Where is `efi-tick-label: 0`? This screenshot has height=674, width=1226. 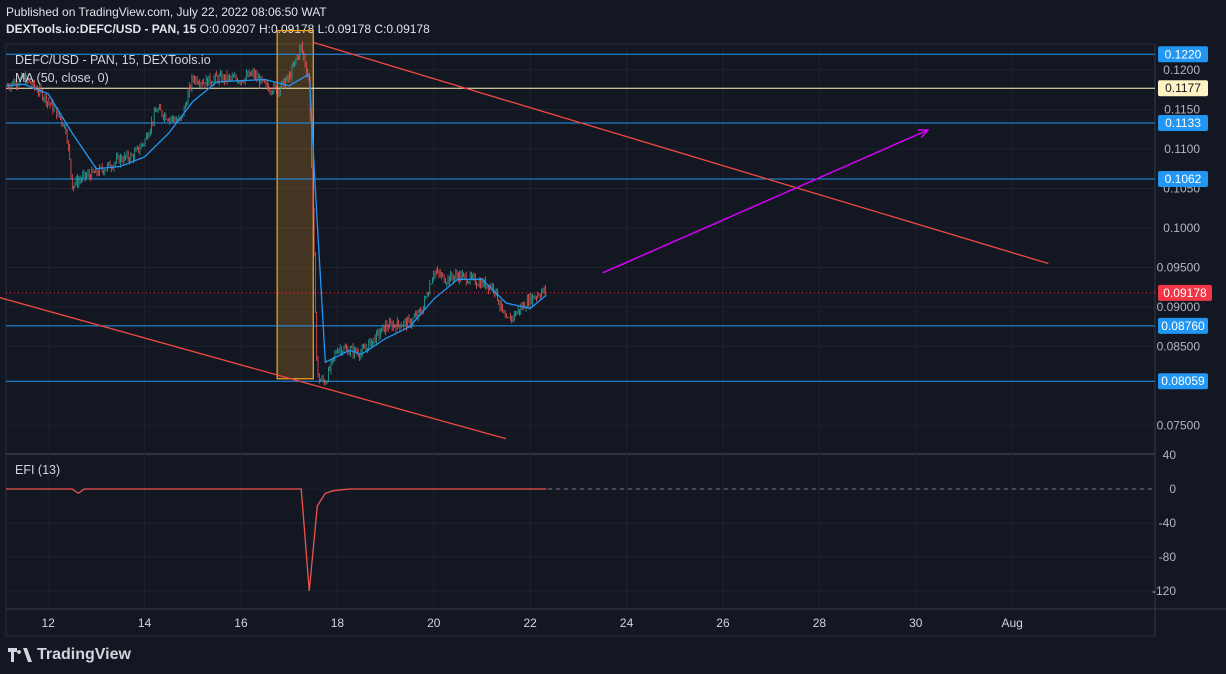 efi-tick-label: 0 is located at coordinates (1172, 489).